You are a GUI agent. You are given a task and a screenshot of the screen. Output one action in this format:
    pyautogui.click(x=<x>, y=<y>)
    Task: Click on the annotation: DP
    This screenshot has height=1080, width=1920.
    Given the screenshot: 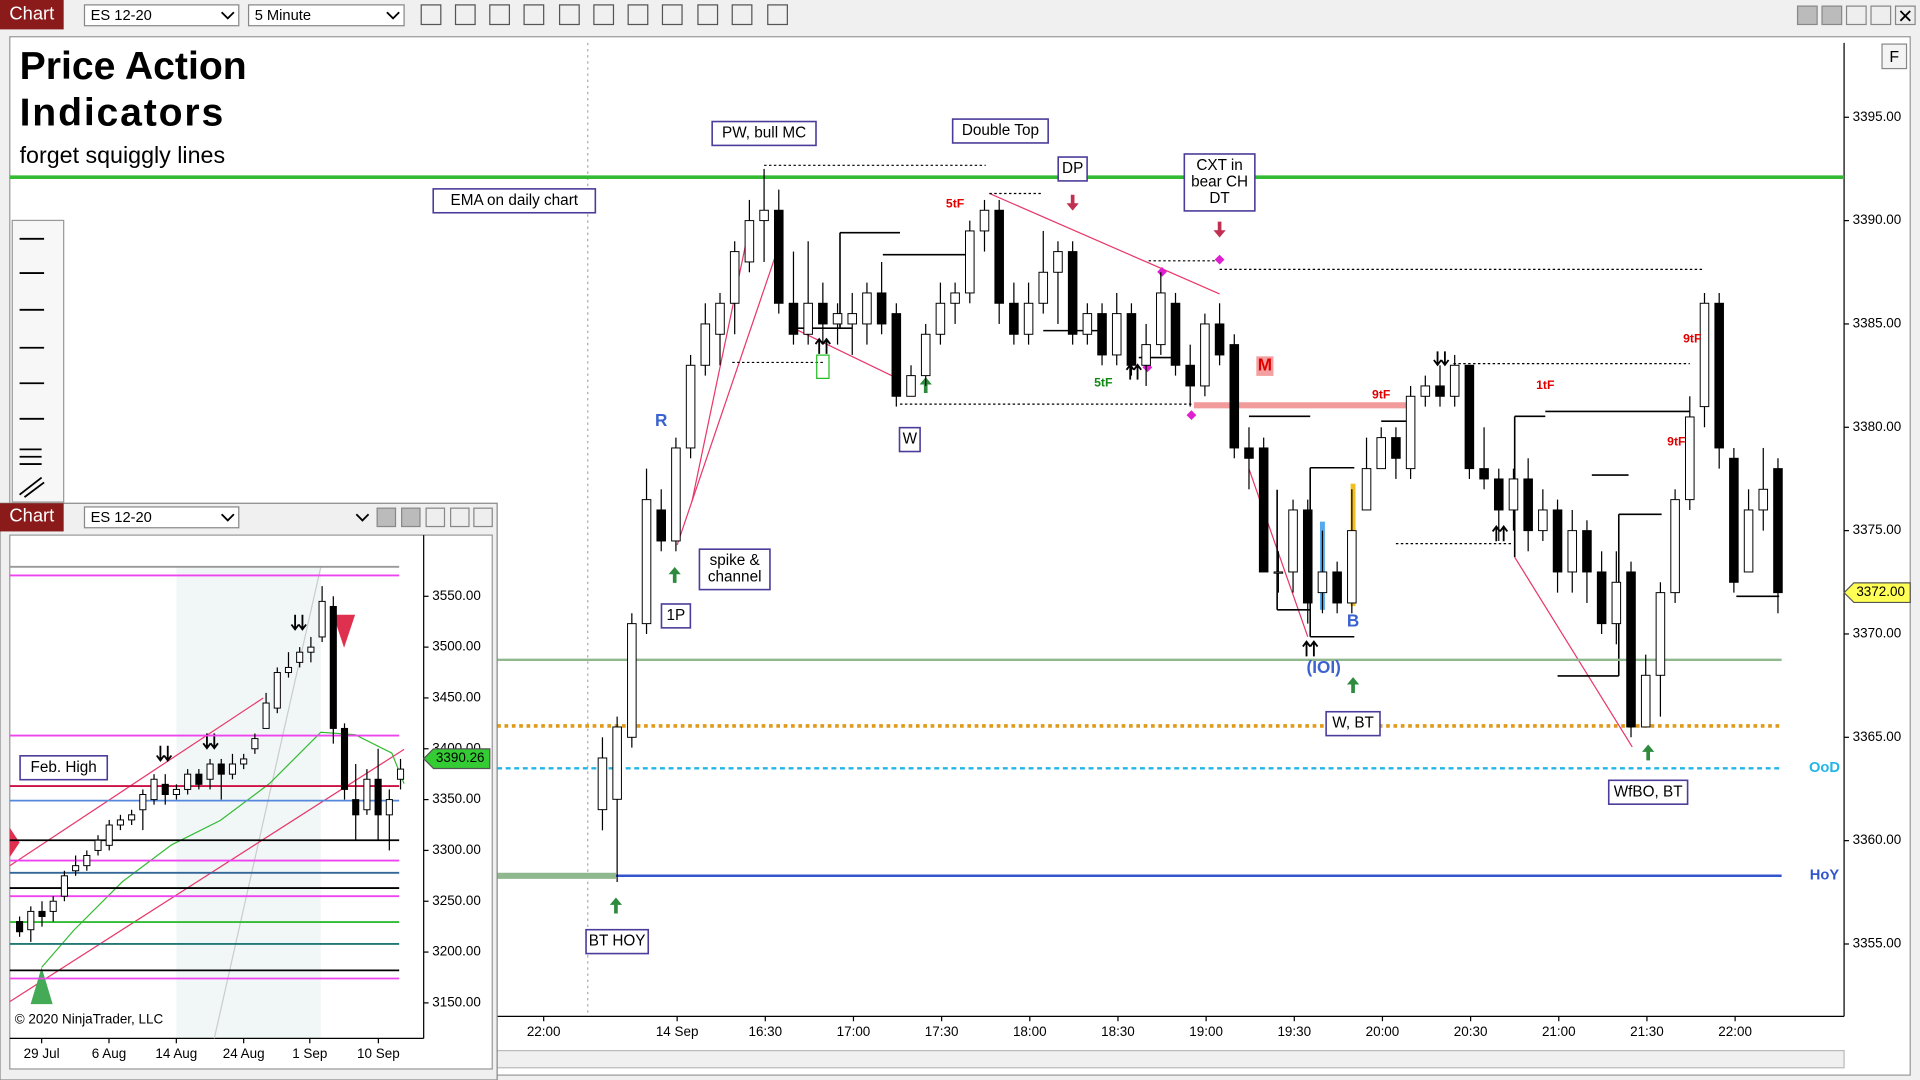 What is the action you would take?
    pyautogui.click(x=1072, y=168)
    